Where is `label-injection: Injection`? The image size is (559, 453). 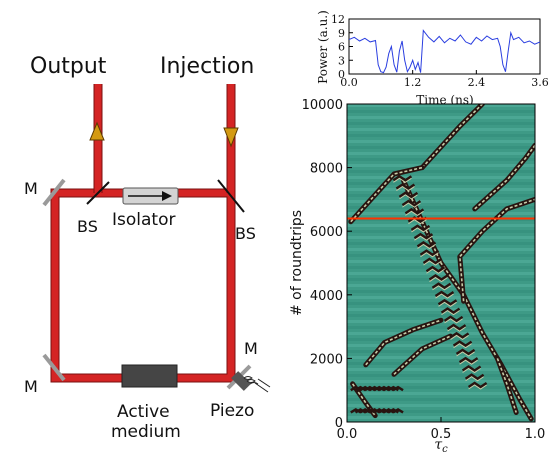 label-injection: Injection is located at coordinates (207, 66).